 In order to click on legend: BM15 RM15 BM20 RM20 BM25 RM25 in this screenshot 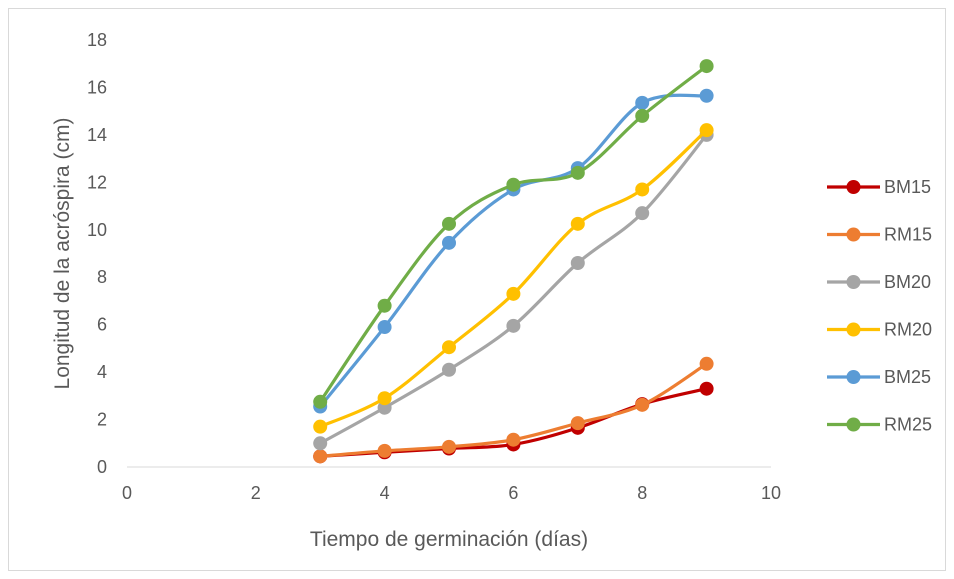, I will do `click(879, 306)`.